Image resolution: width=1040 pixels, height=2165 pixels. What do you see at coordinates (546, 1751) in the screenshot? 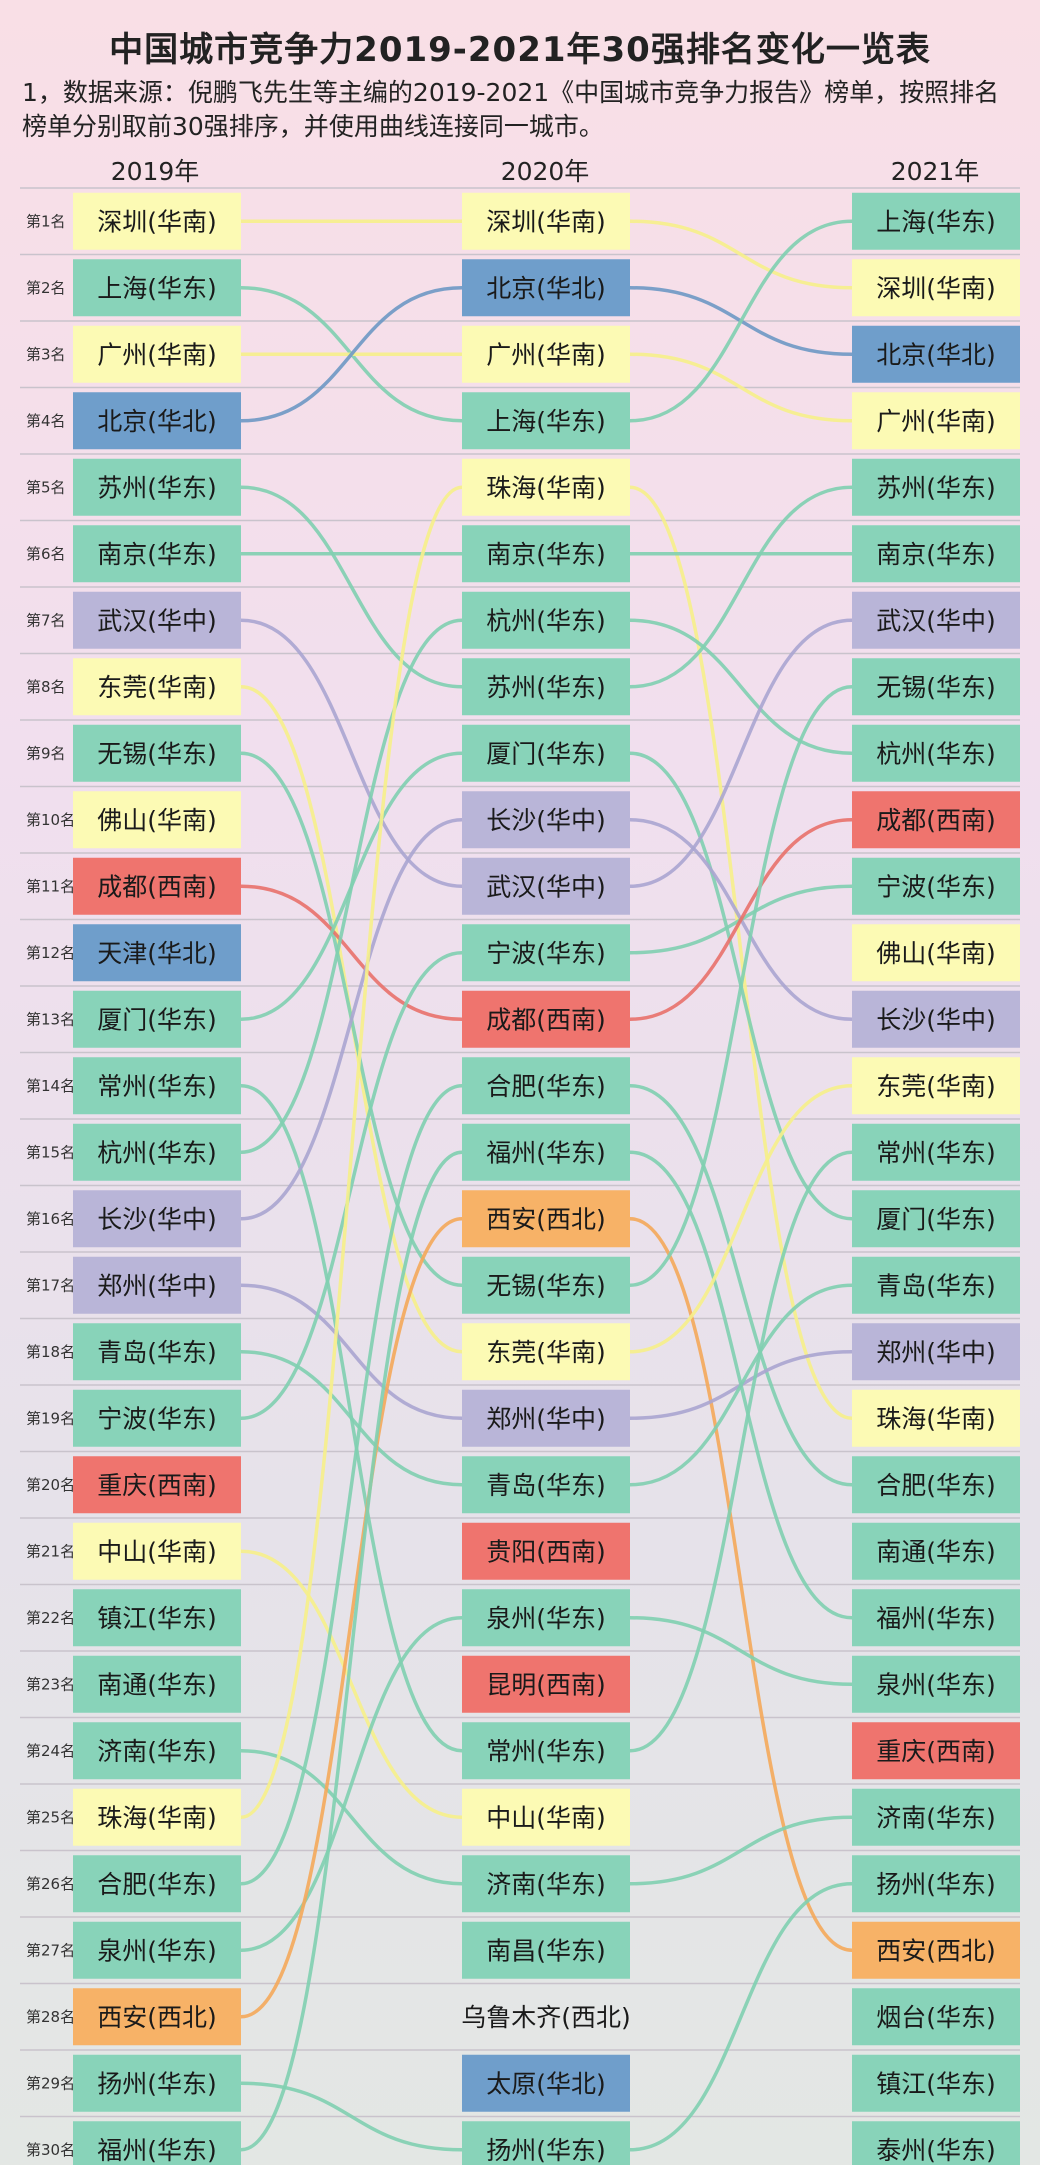
I see `city-box: 常州(华东)` at bounding box center [546, 1751].